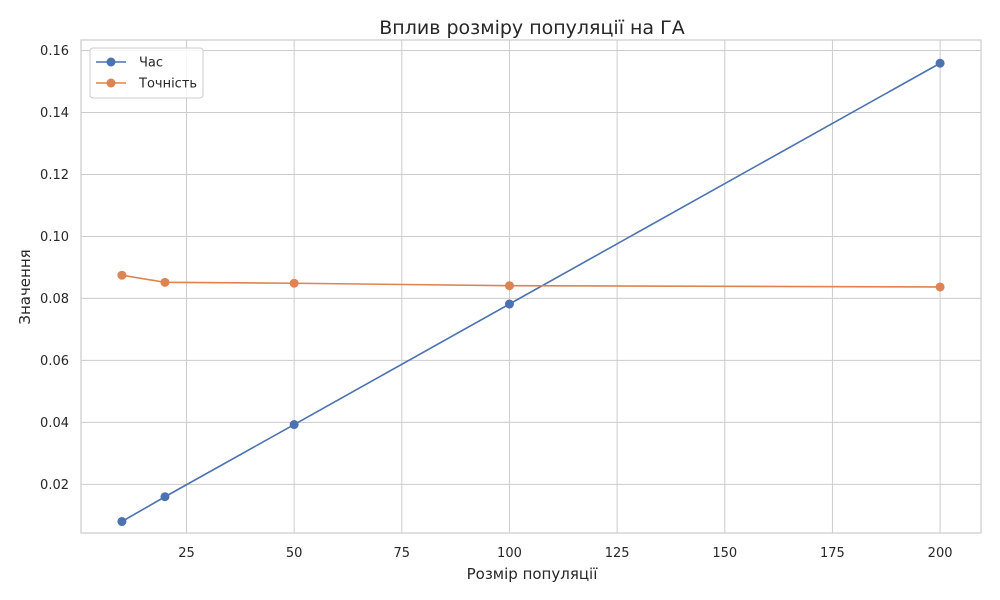 This screenshot has height=600, width=1000. I want to click on chart-title: Вплив розміру популяції на ГА, so click(531, 28).